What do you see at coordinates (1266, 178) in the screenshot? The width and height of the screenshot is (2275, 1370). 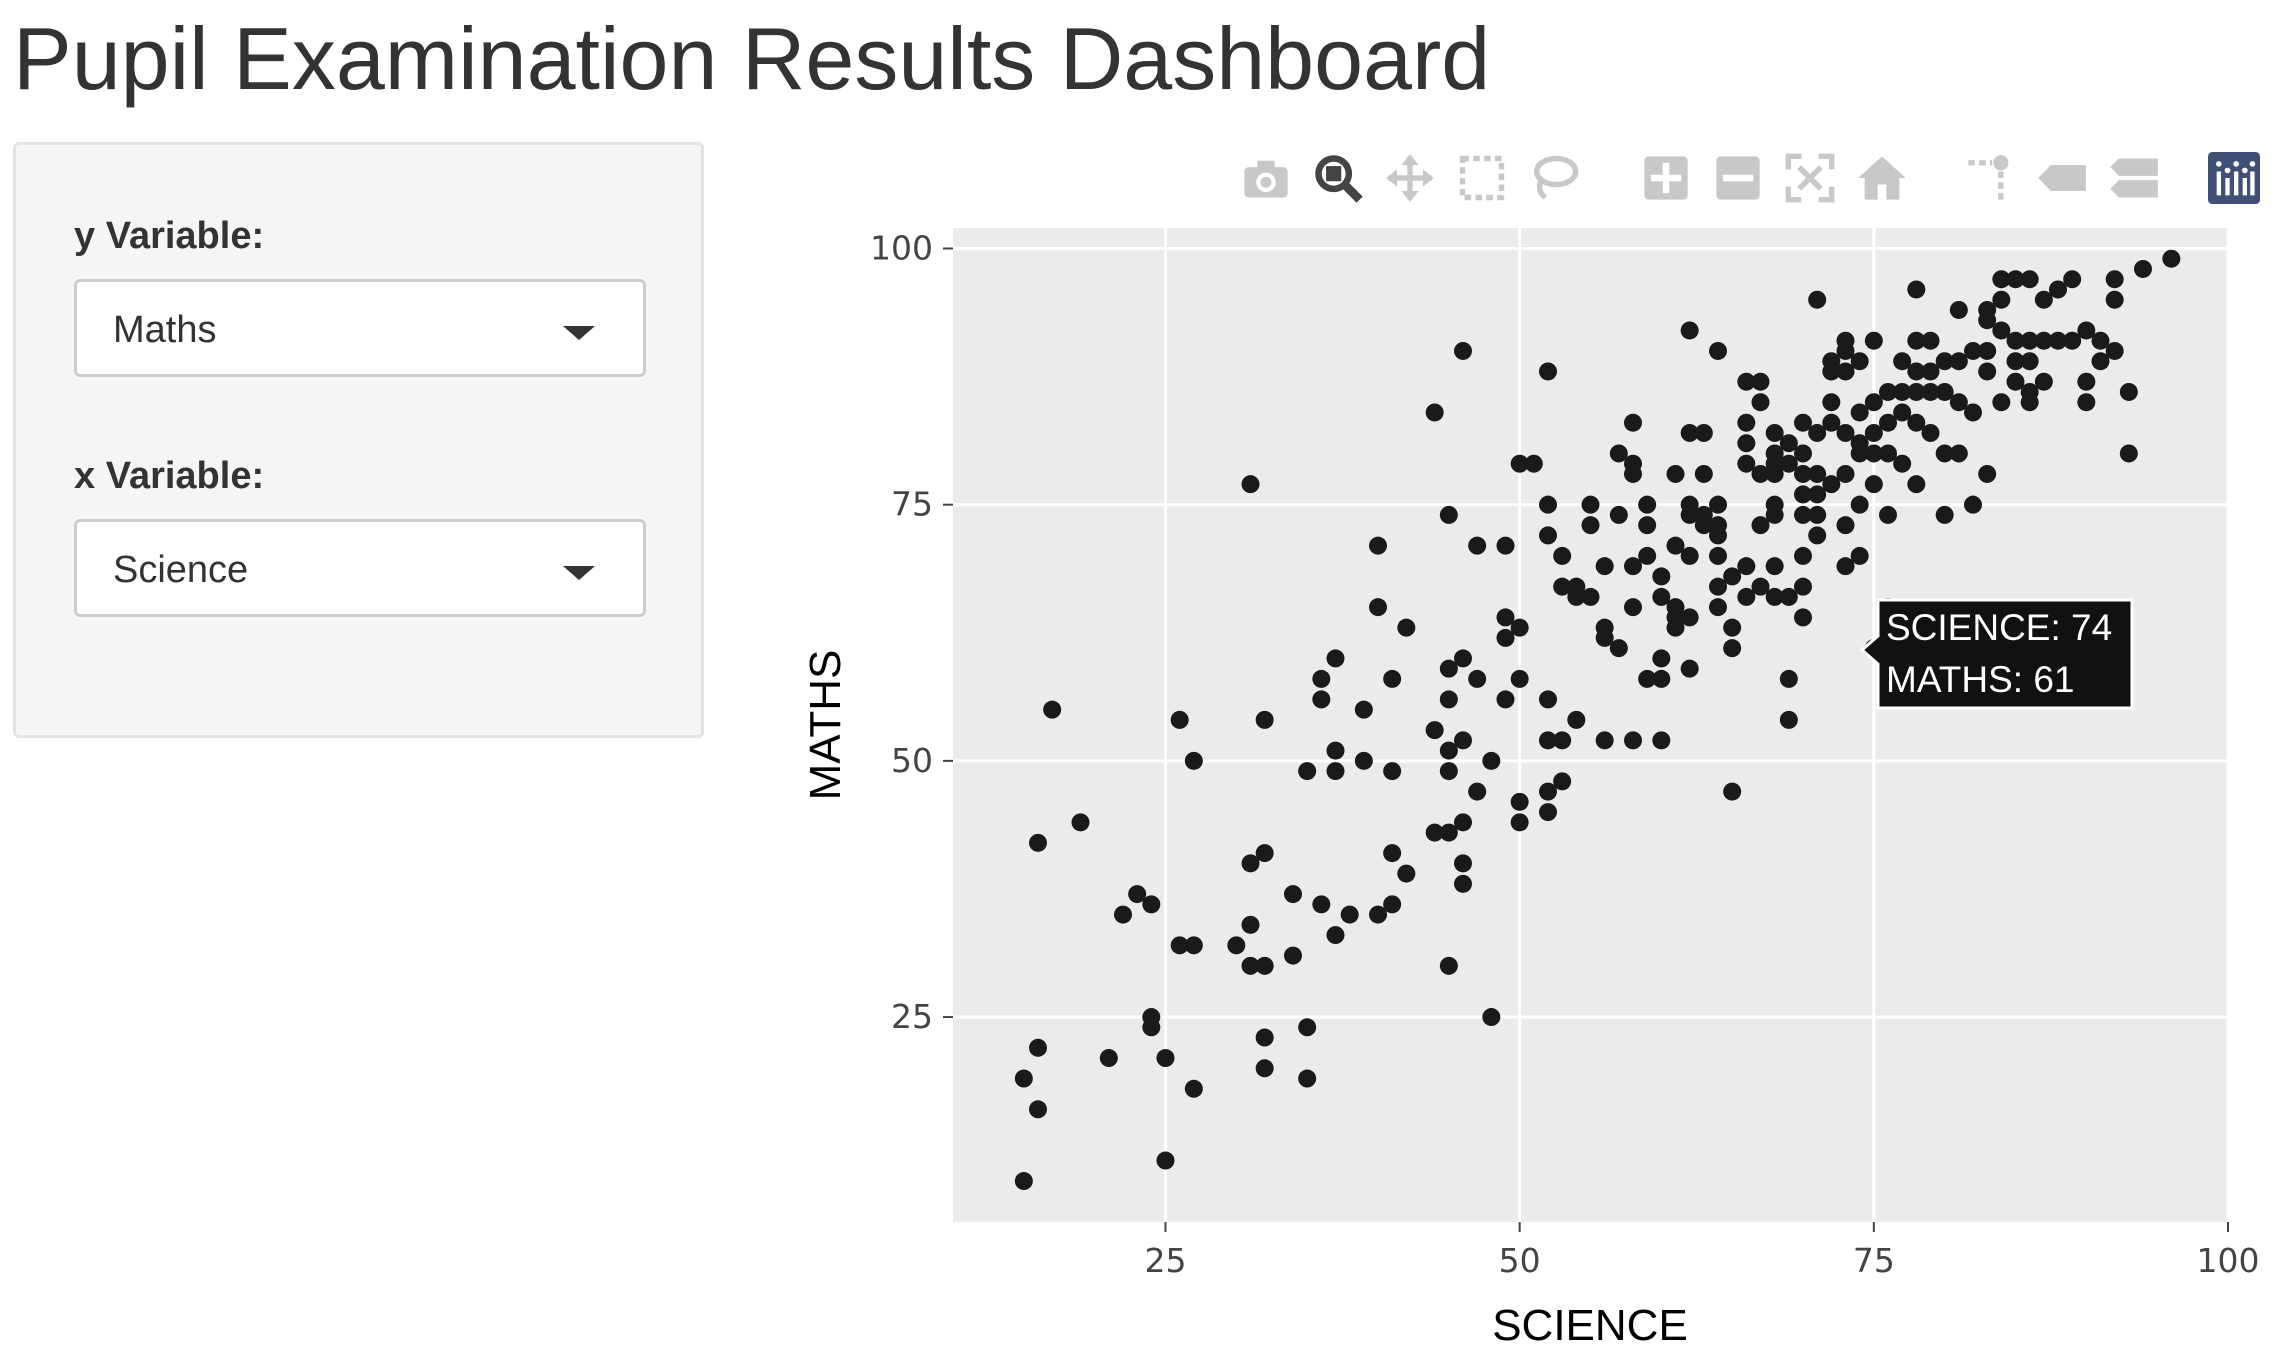 I see `camera-icon` at bounding box center [1266, 178].